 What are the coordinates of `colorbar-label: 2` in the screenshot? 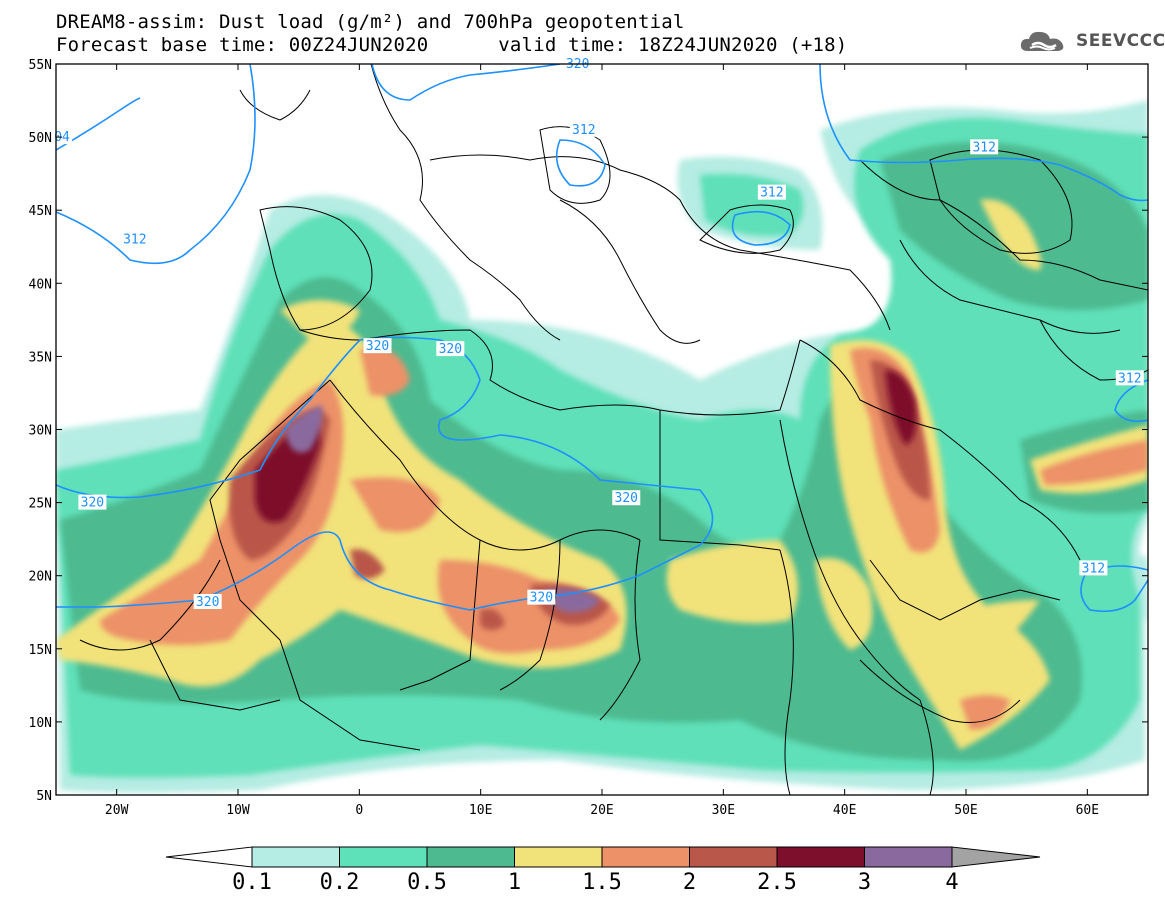 It's located at (689, 882).